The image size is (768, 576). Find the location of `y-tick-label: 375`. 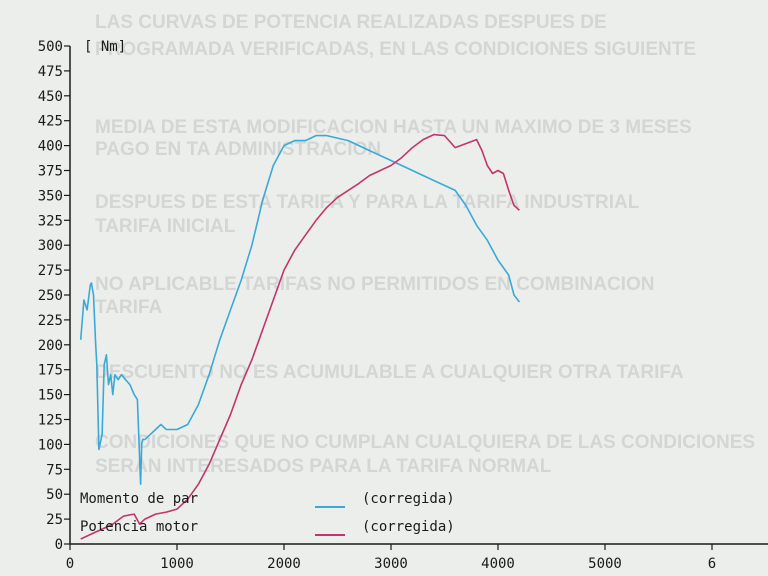

y-tick-label: 375 is located at coordinates (50, 172).